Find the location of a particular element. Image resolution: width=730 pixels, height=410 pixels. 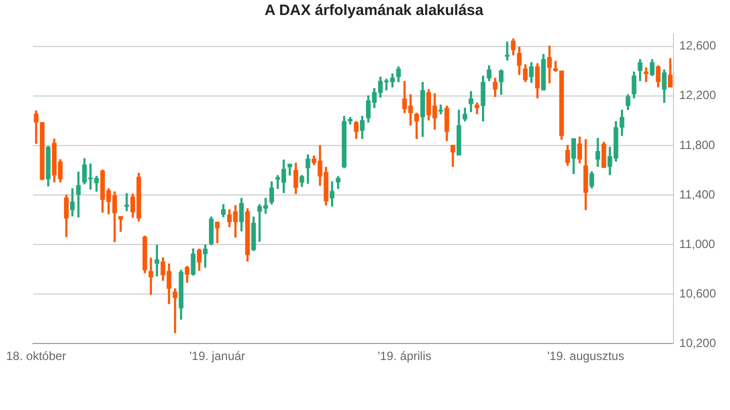

x-tick-label: 18. október is located at coordinates (36, 356).